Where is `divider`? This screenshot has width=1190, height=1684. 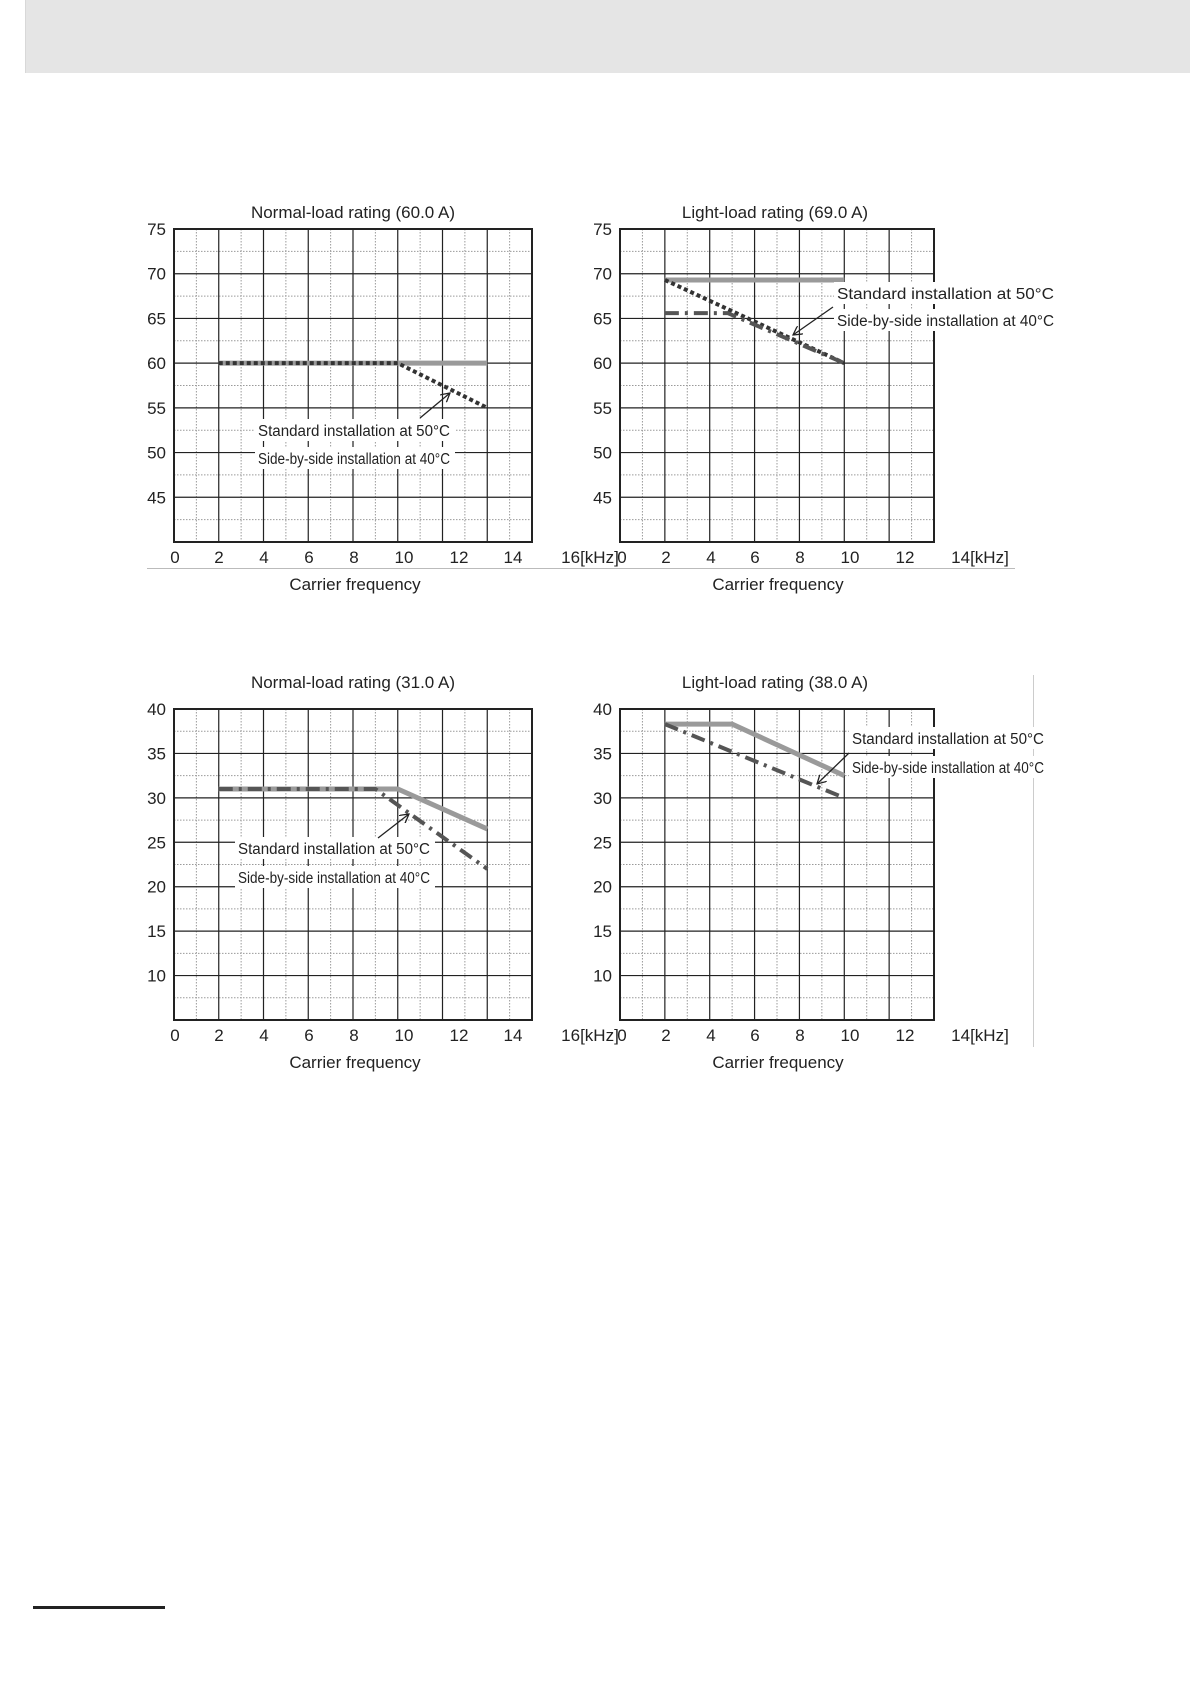 divider is located at coordinates (1033, 861).